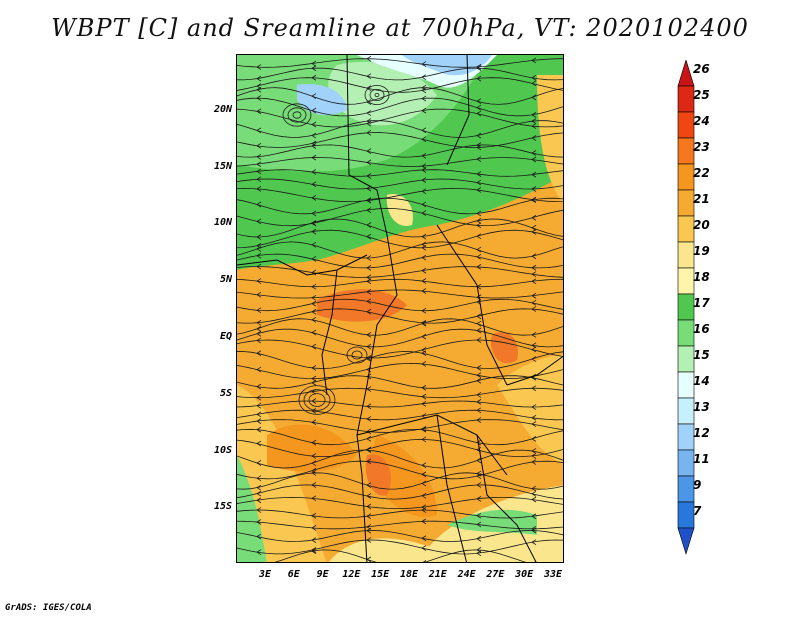 The image size is (800, 618). I want to click on lon-label: 21E, so click(437, 574).